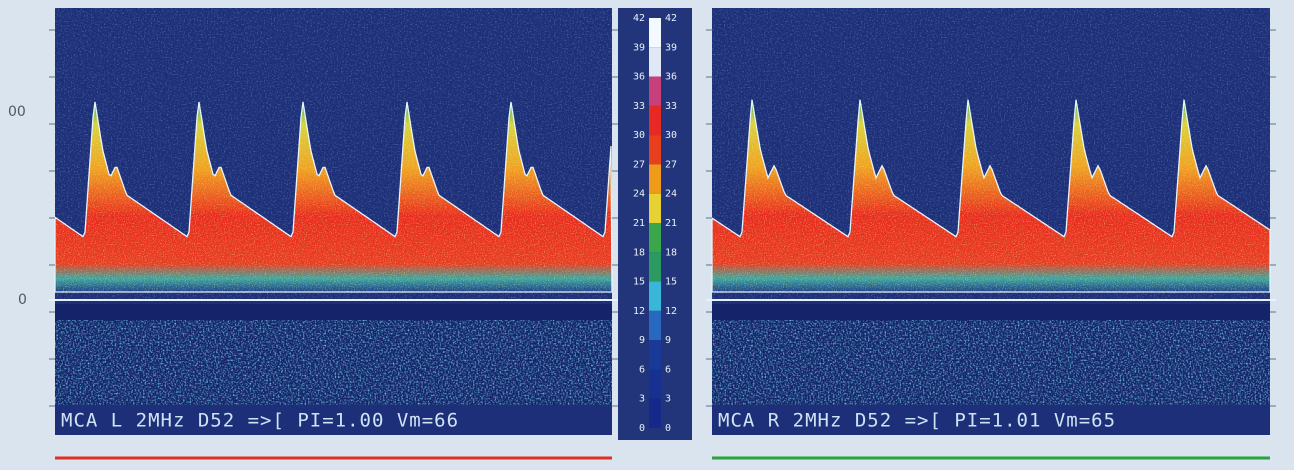  I want to click on axis-label: 0, so click(22, 300).